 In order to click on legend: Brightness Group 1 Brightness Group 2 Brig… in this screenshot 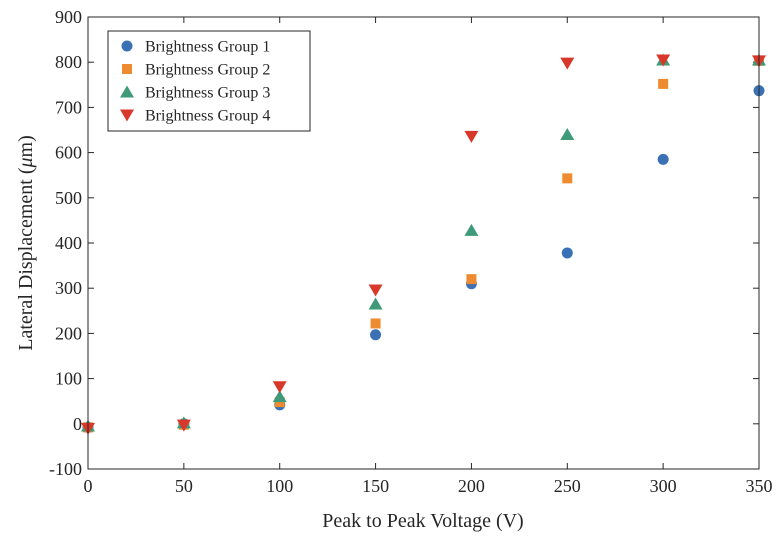, I will do `click(209, 81)`.